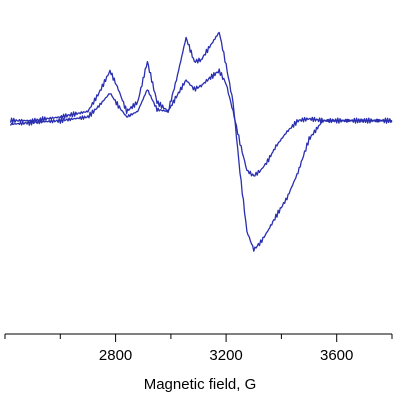 This screenshot has width=400, height=400. Describe the element at coordinates (200, 384) in the screenshot. I see `x-axis-title: Magnetic field, G` at that location.